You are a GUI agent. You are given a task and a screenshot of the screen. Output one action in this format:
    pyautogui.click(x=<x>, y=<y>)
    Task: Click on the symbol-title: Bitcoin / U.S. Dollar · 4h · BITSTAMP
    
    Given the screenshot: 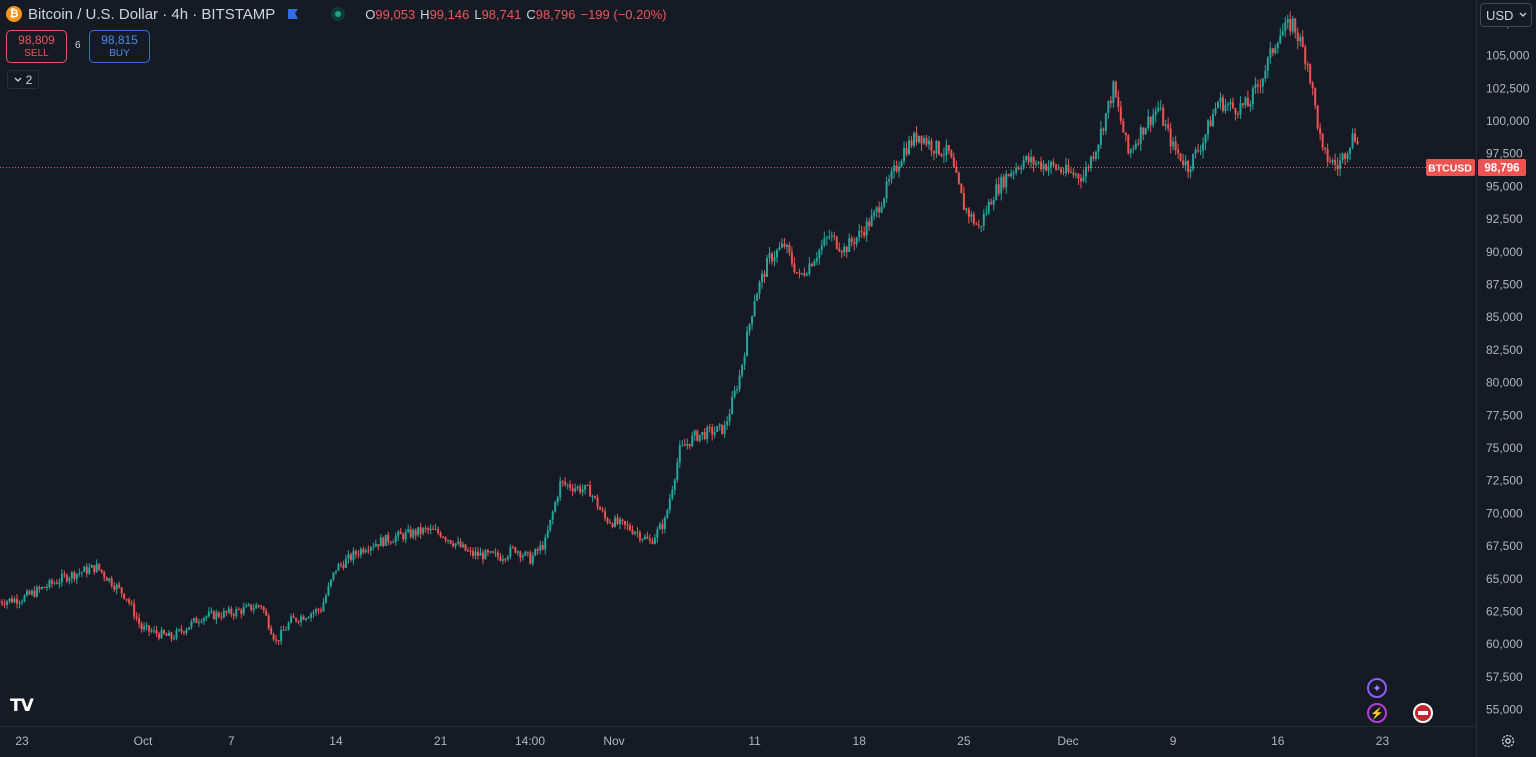 What is the action you would take?
    pyautogui.click(x=152, y=14)
    